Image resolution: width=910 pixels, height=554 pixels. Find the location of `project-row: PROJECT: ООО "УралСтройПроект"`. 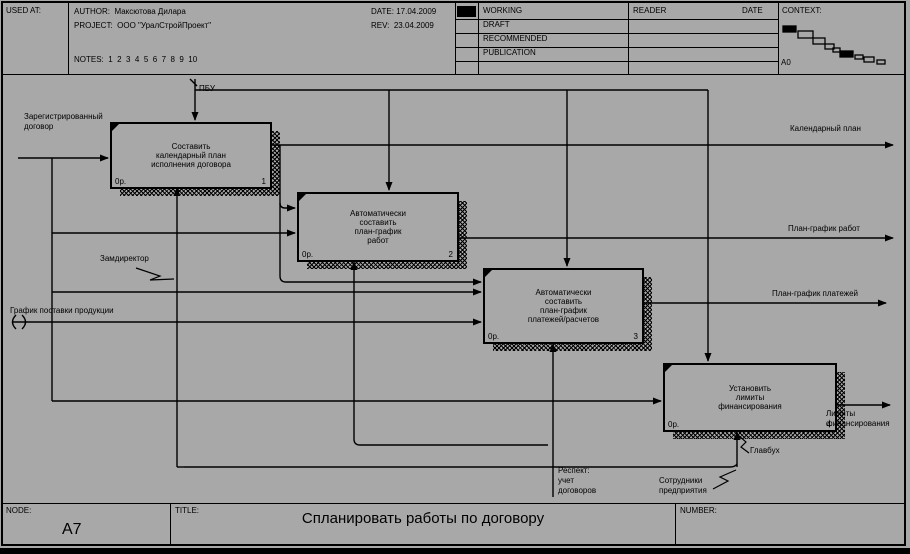

project-row: PROJECT: ООО "УралСтройПроект" is located at coordinates (142, 25).